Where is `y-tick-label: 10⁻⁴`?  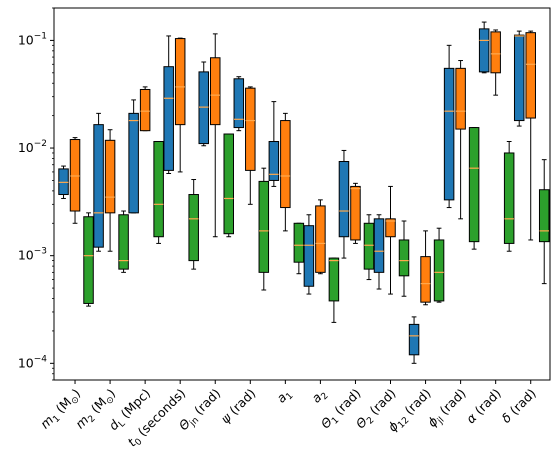
y-tick-label: 10⁻⁴ is located at coordinates (32, 362).